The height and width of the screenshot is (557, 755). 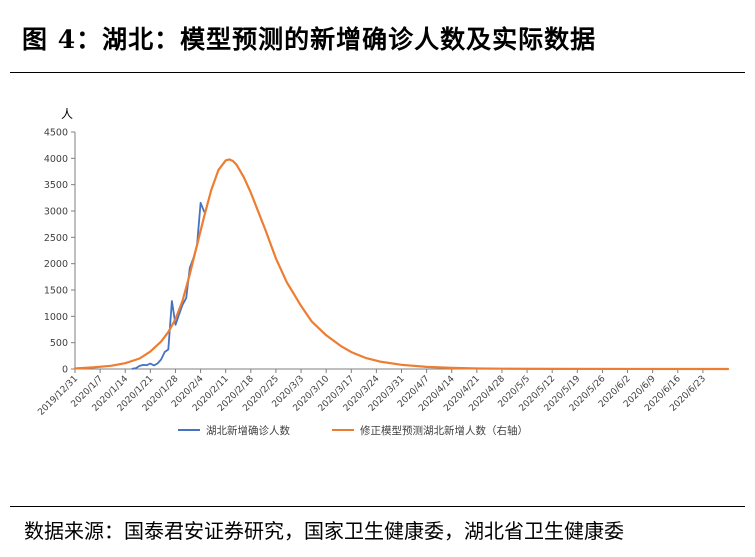 What do you see at coordinates (56, 317) in the screenshot?
I see `y-tick-label: 1000` at bounding box center [56, 317].